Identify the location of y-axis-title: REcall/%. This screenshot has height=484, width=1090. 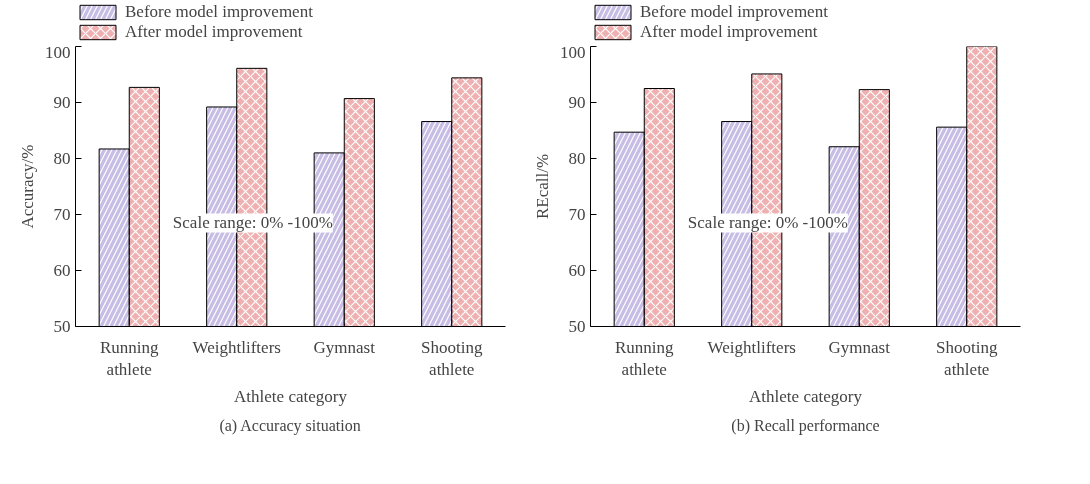
(542, 186).